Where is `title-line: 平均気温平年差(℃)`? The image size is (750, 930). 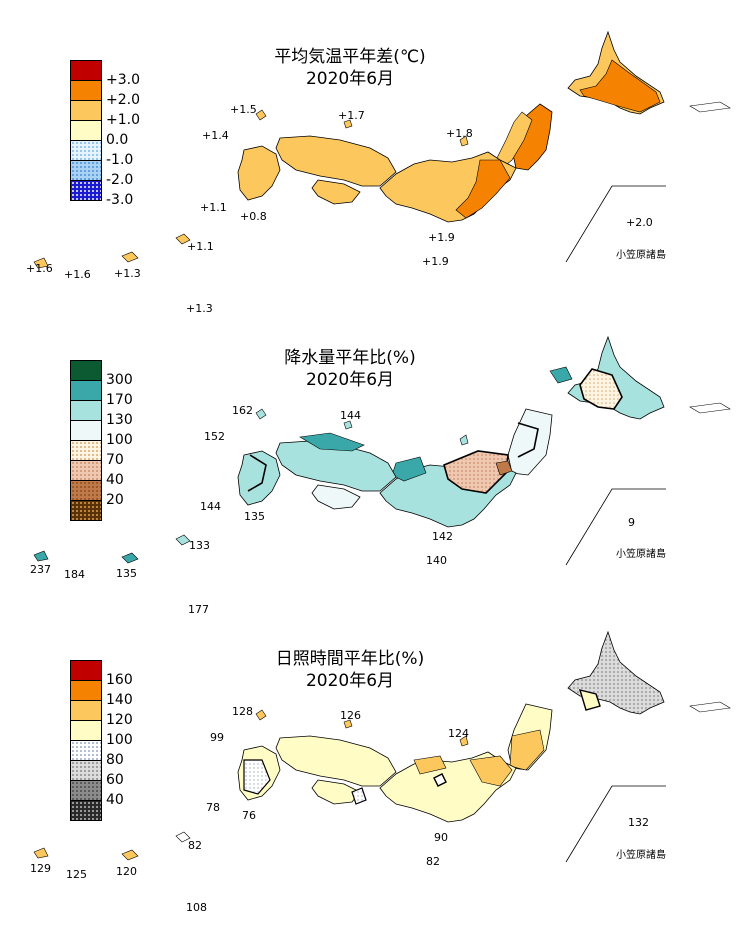
title-line: 平均気温平年差(℃) is located at coordinates (350, 57).